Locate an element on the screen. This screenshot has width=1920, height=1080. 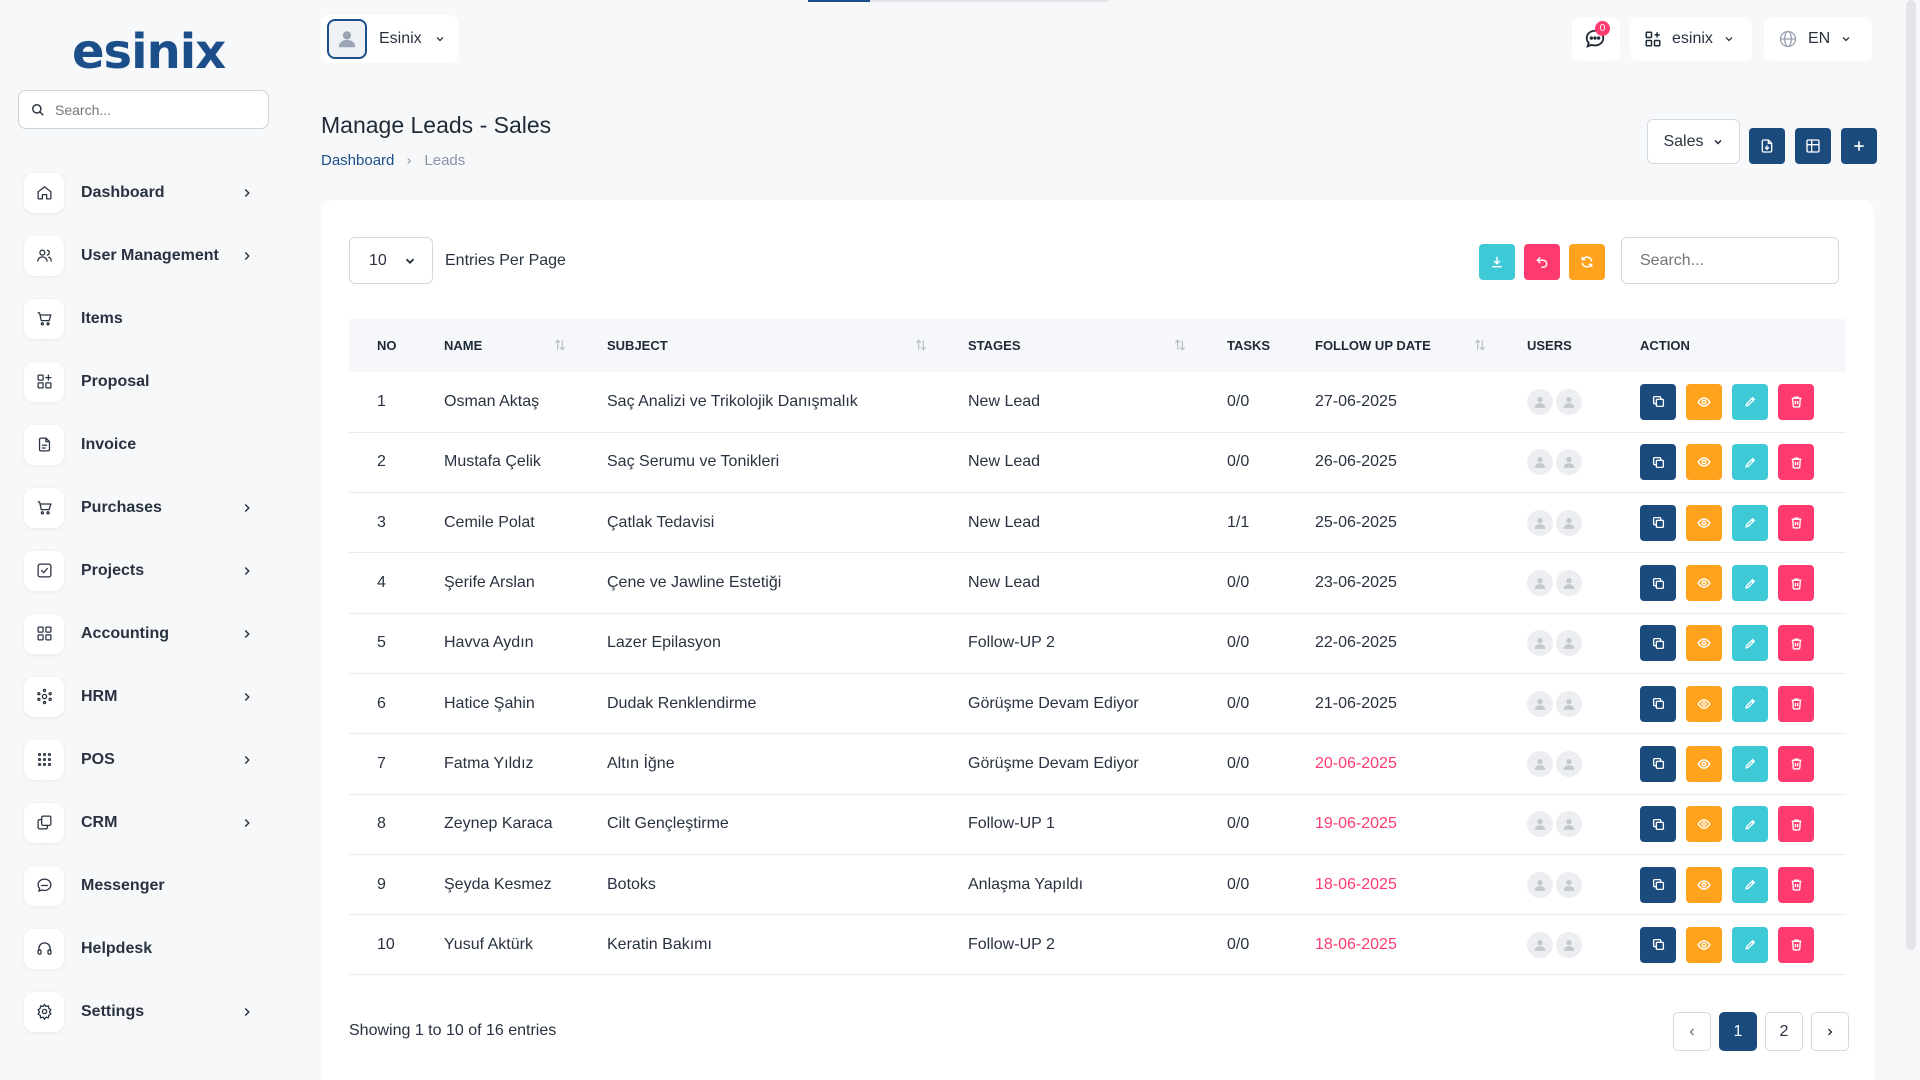
column-header-sortable: NAME is located at coordinates (497, 345).